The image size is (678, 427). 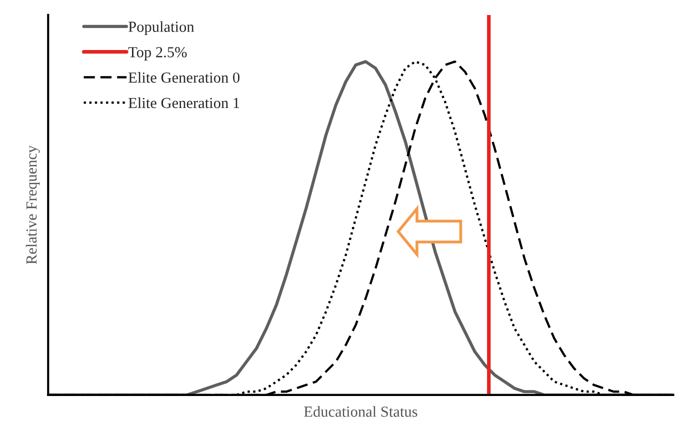 I want to click on legend-label: Elite Generation 0, so click(x=184, y=77).